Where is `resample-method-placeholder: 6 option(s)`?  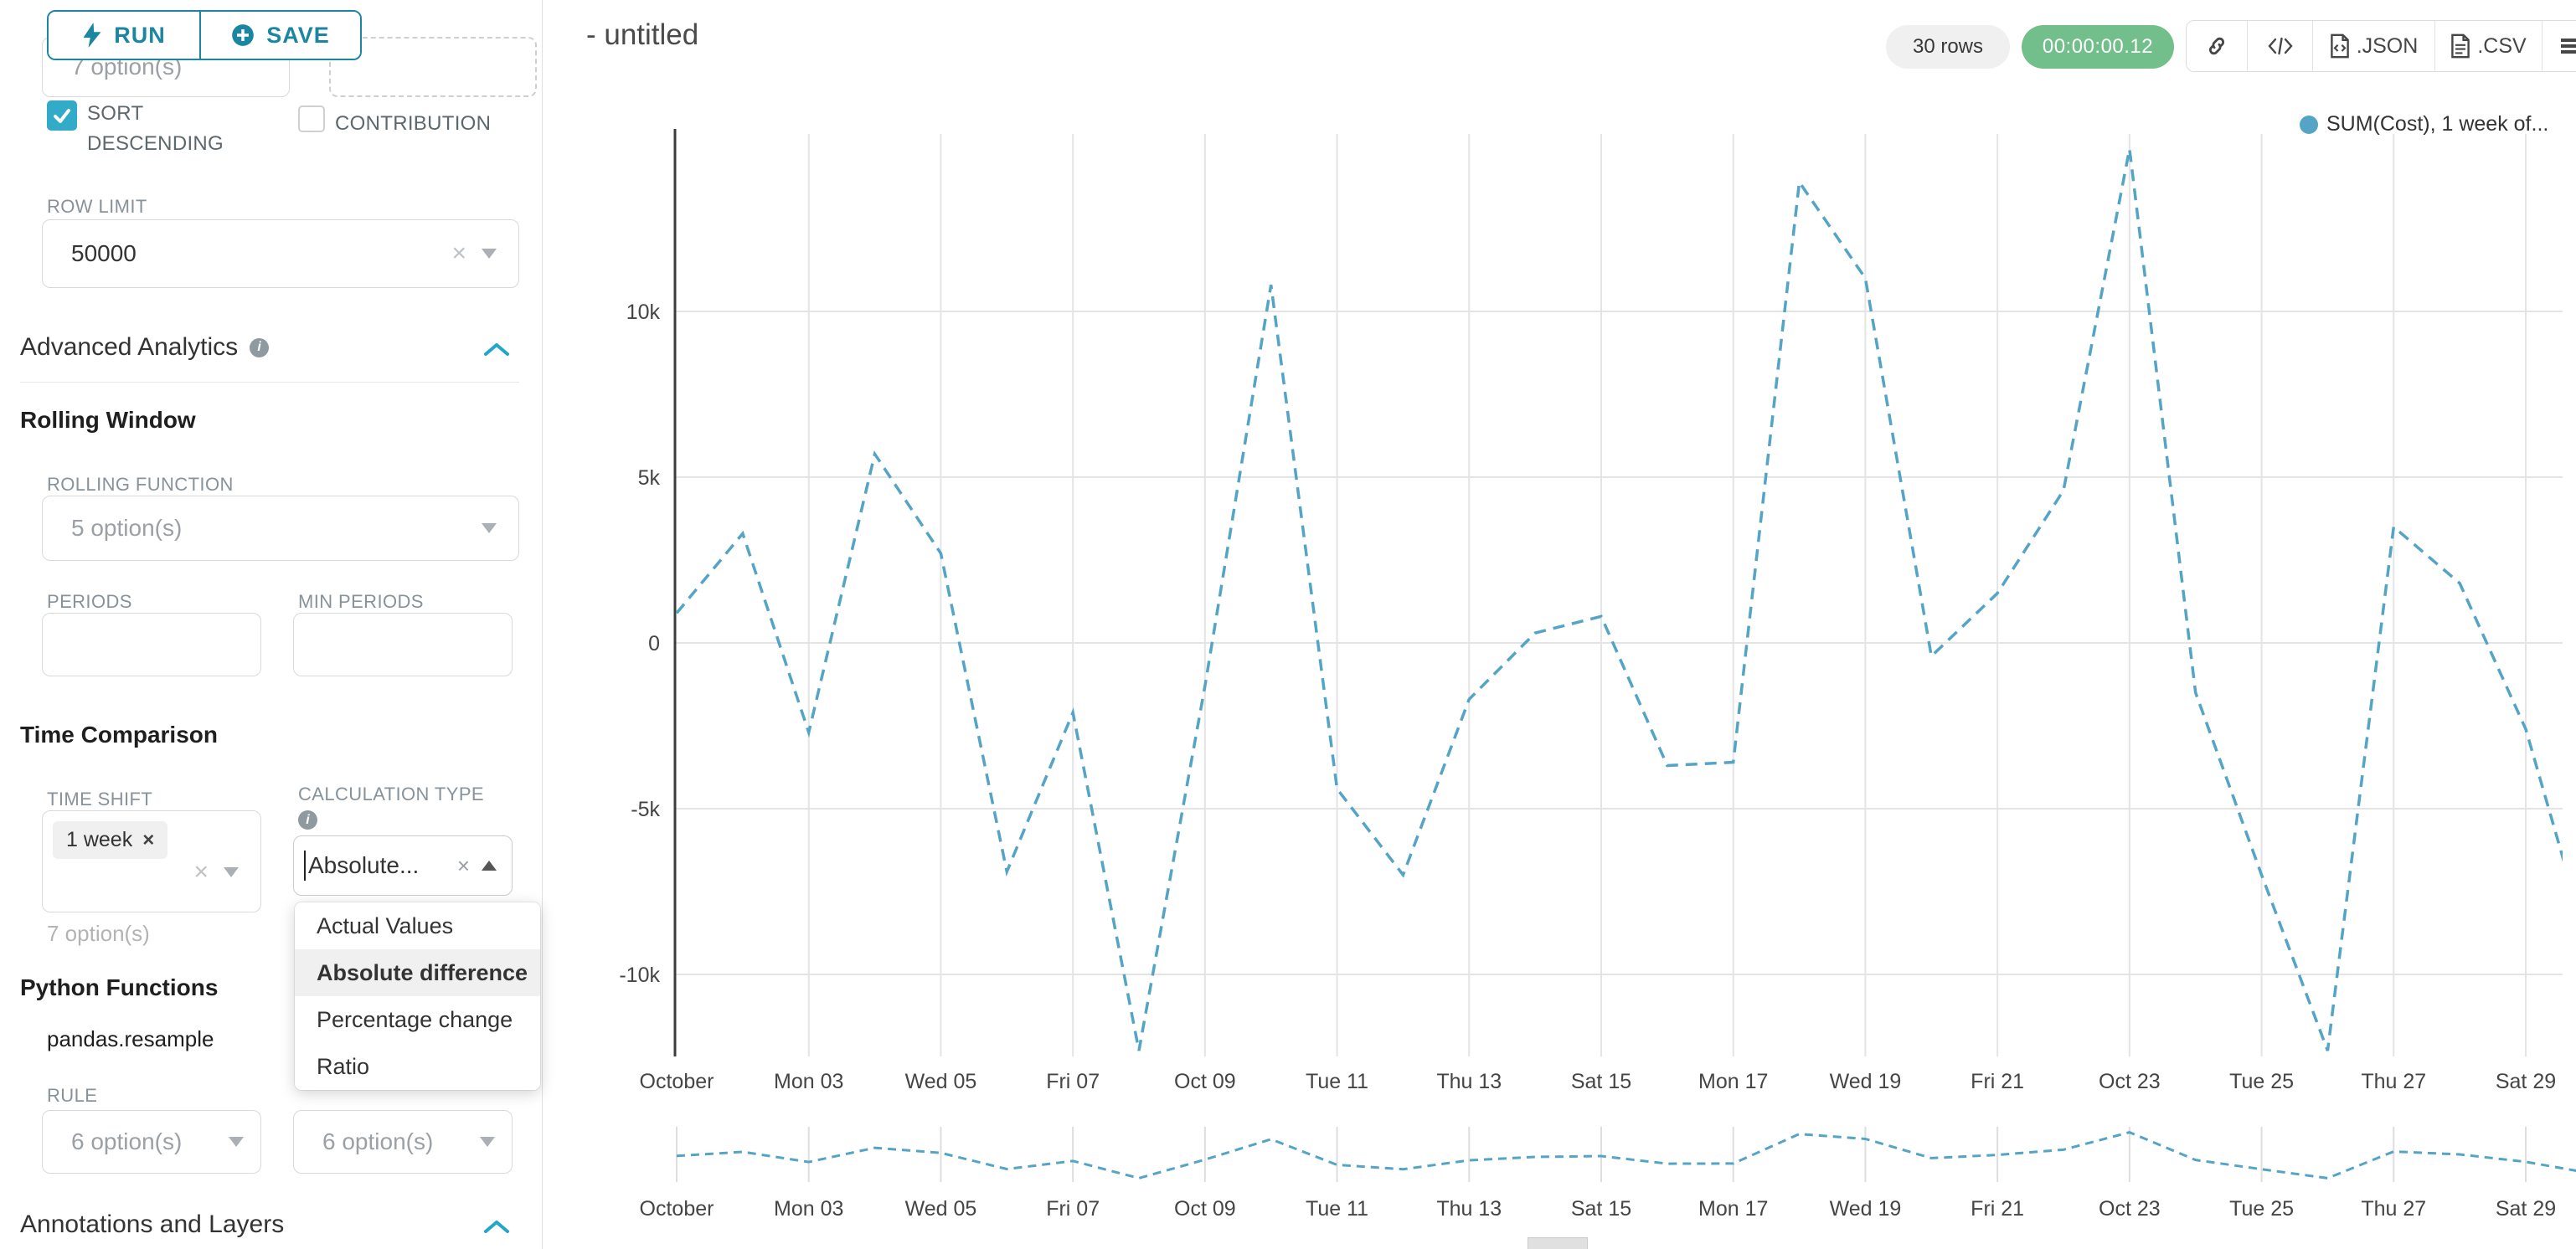 resample-method-placeholder: 6 option(s) is located at coordinates (378, 1141).